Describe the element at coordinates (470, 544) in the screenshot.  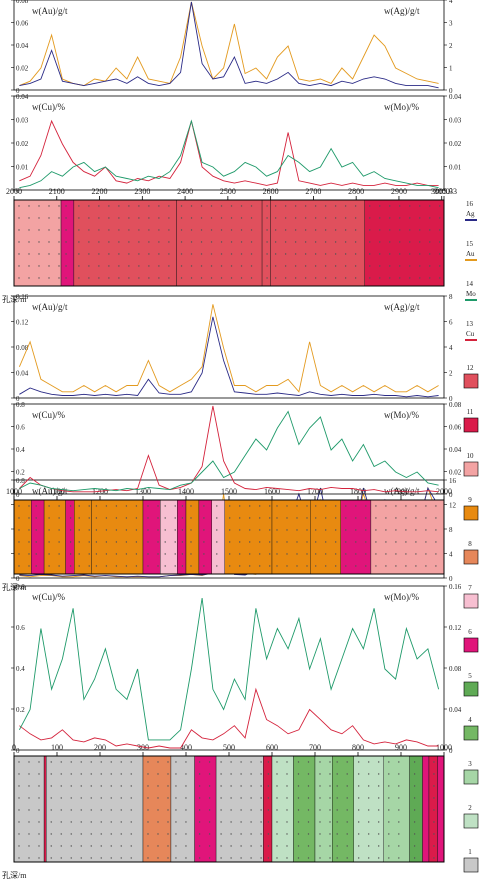
I see `legend-unit-number: 8` at that location.